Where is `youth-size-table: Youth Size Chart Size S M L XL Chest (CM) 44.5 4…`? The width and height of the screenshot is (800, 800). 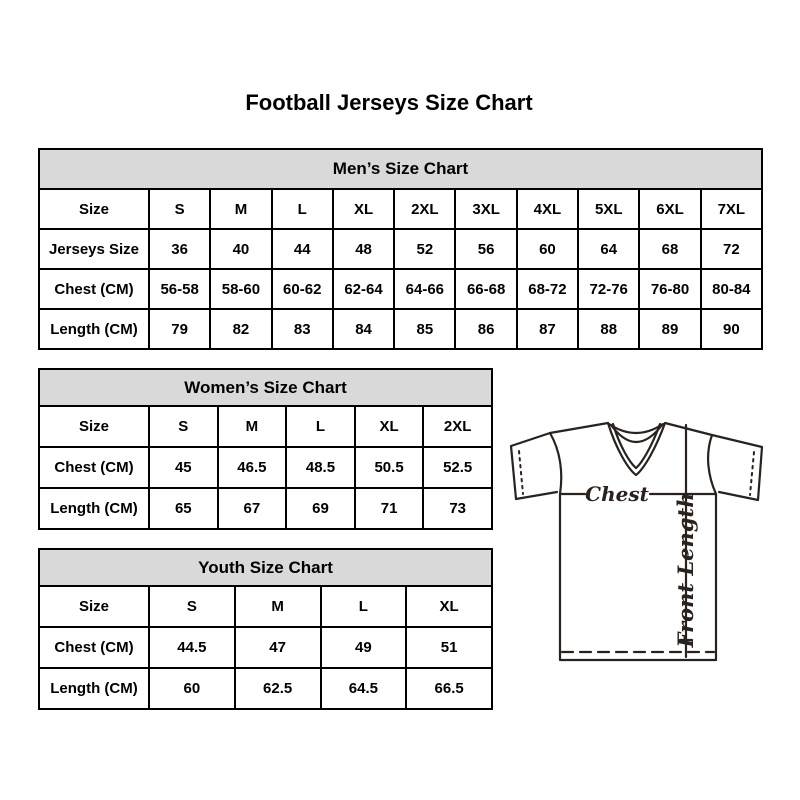
youth-size-table: Youth Size Chart Size S M L XL Chest (CM) 44.5 4… is located at coordinates (265, 629).